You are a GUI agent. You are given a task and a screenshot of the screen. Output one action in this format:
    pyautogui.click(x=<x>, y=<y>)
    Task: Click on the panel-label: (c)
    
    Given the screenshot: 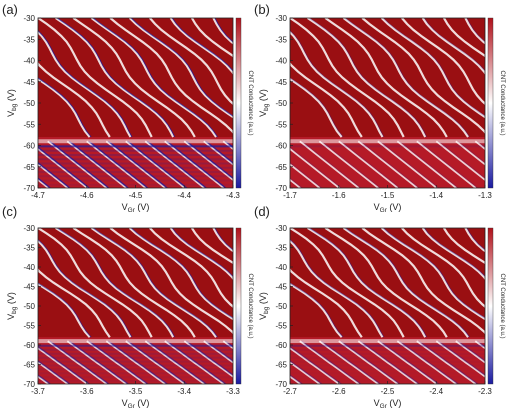 What is the action you would take?
    pyautogui.click(x=9, y=211)
    